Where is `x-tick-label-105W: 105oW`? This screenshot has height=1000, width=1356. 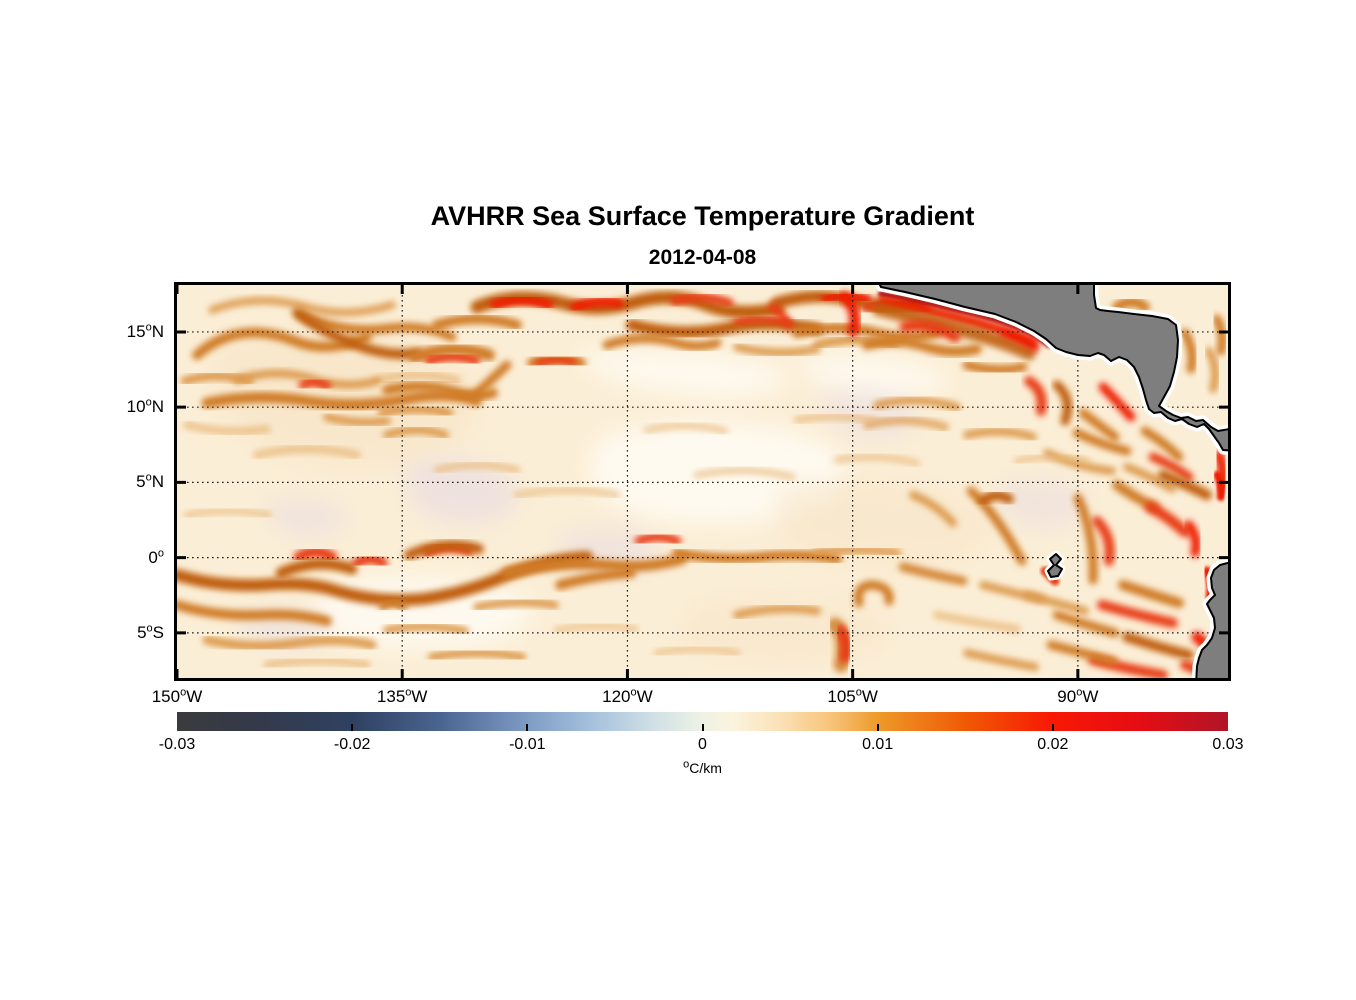
x-tick-label-105W: 105oW is located at coordinates (852, 696).